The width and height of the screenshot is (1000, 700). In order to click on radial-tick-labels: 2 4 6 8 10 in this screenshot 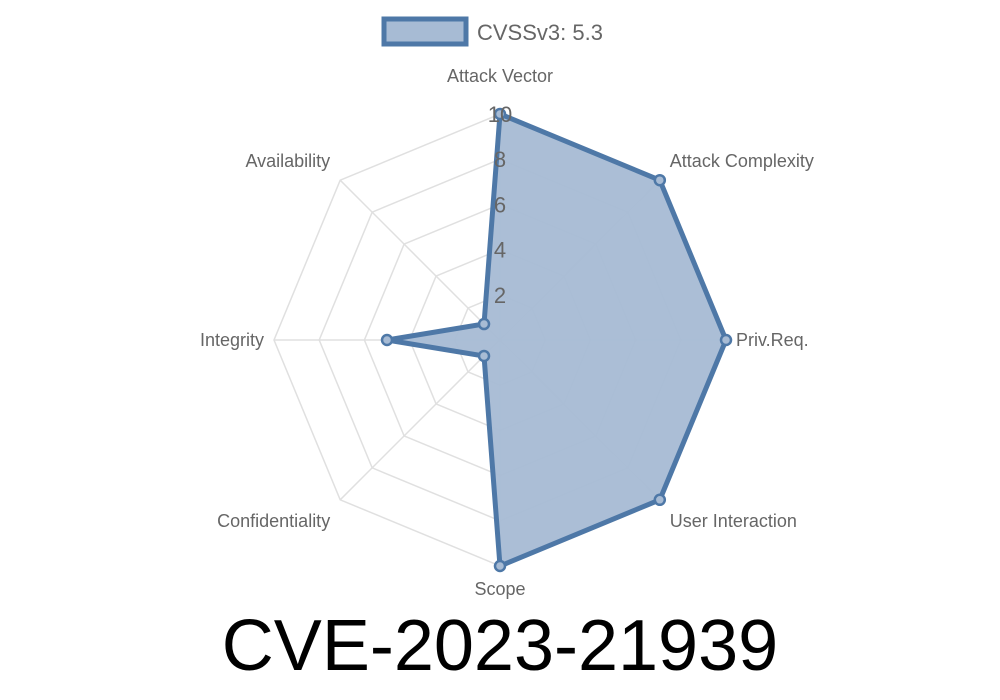, I will do `click(500, 205)`.